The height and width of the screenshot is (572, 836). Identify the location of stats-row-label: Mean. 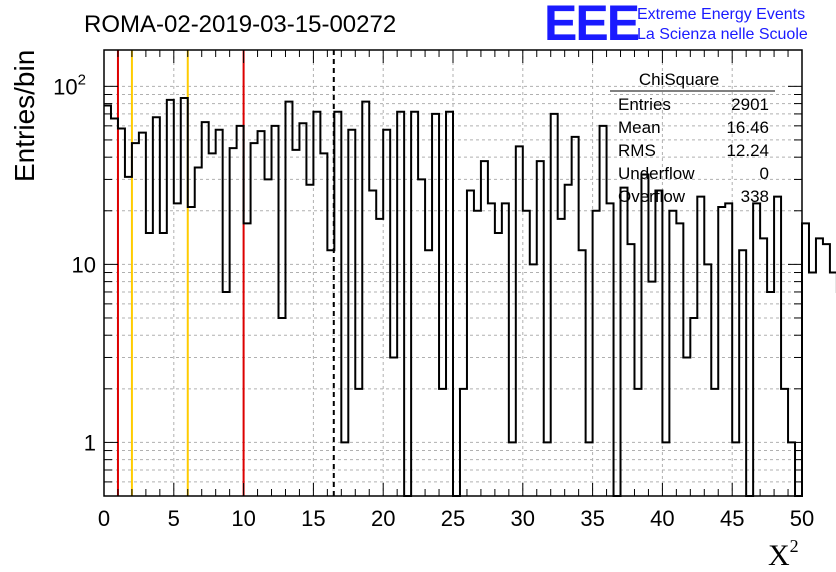
(639, 127).